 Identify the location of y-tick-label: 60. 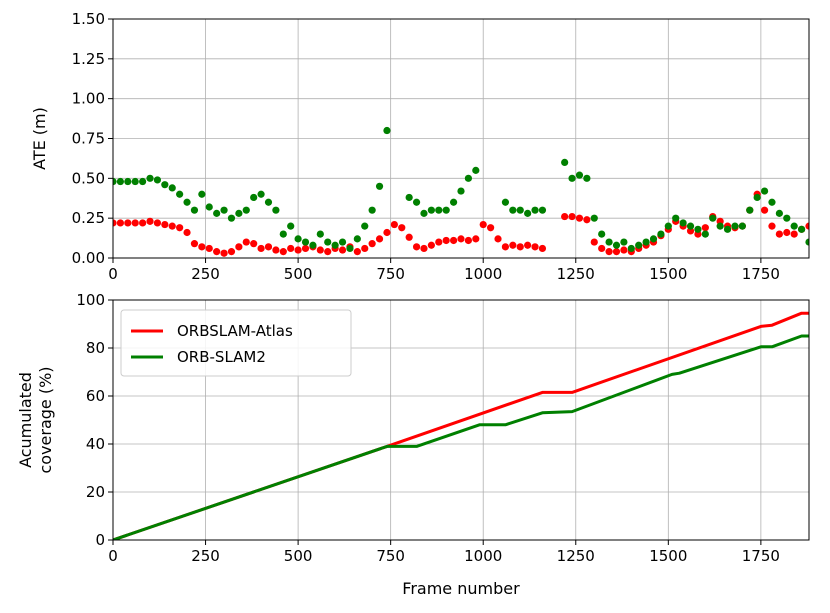
(95, 396).